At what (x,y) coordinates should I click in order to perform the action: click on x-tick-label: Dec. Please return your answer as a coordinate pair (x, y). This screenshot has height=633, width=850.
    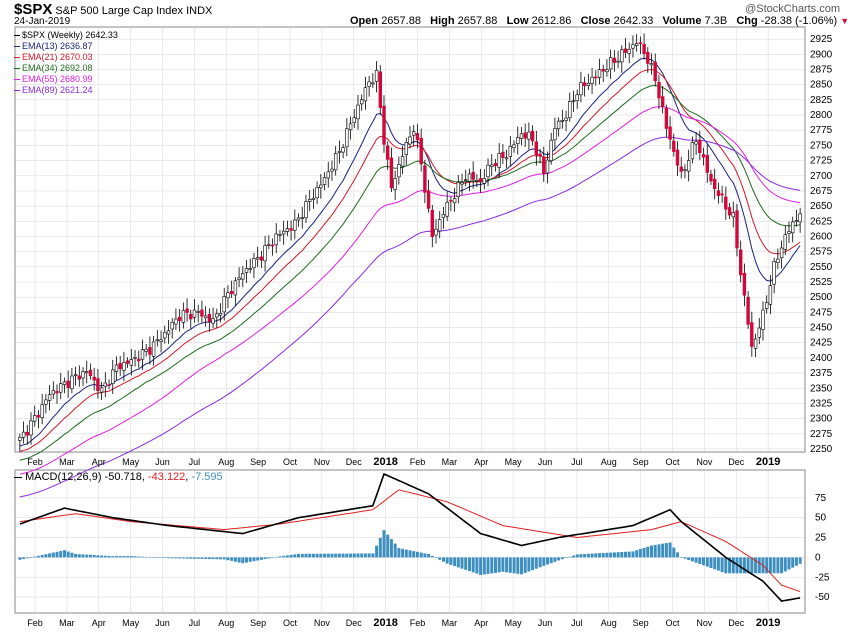
    Looking at the image, I should click on (736, 623).